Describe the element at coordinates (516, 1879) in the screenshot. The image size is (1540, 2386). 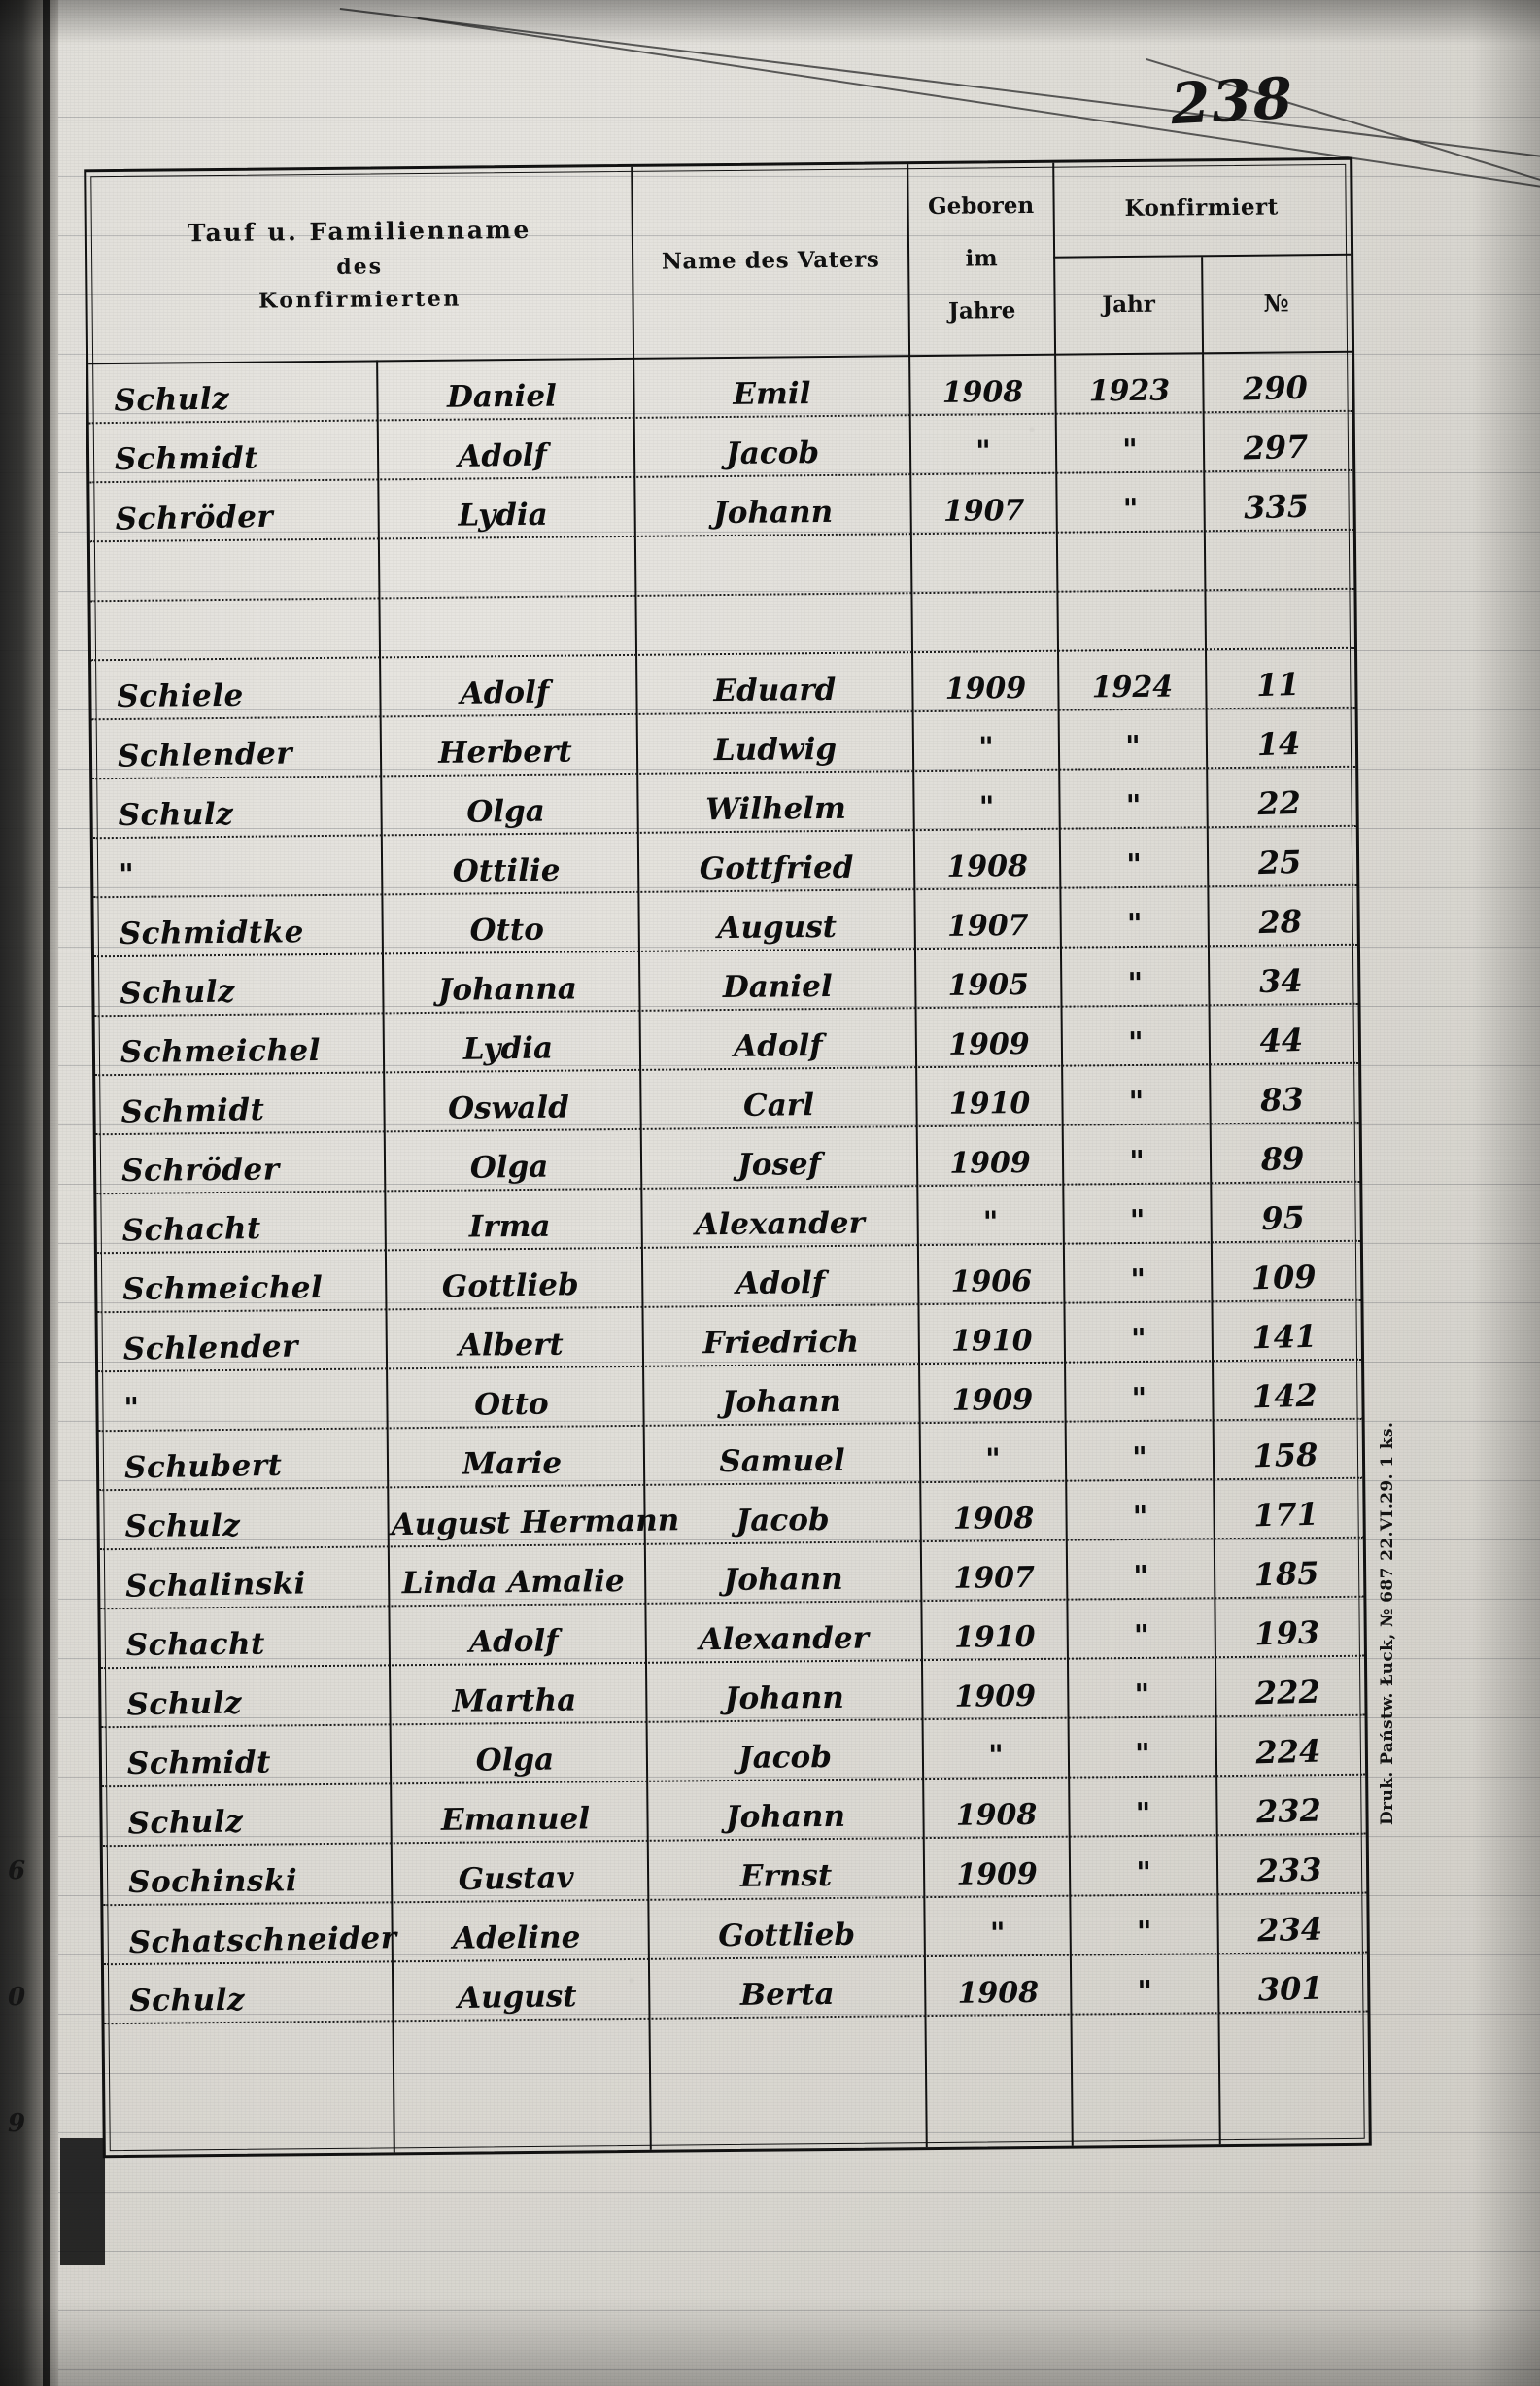
I see `cell-given-name: Gustav` at that location.